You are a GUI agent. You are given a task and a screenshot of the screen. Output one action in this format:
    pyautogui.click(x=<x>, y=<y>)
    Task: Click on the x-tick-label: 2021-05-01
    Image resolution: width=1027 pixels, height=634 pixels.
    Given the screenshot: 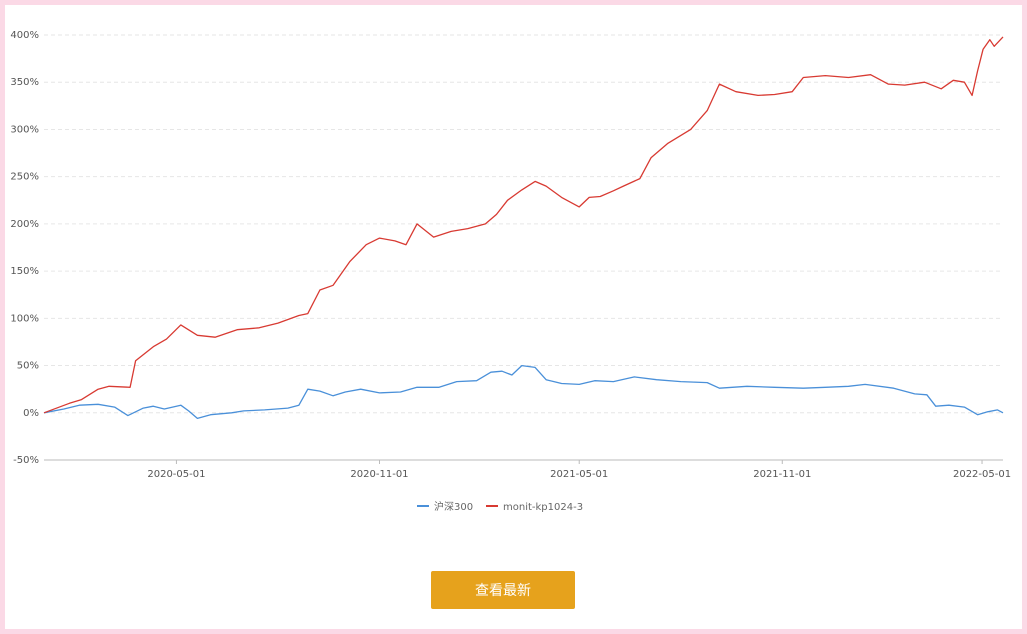 What is the action you would take?
    pyautogui.click(x=579, y=474)
    